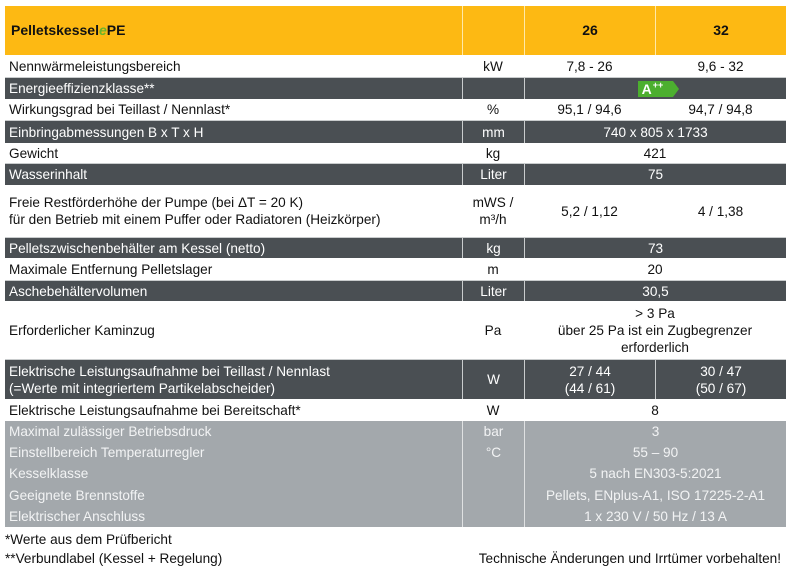  I want to click on title-prefix: Pelletskessel, so click(55, 30).